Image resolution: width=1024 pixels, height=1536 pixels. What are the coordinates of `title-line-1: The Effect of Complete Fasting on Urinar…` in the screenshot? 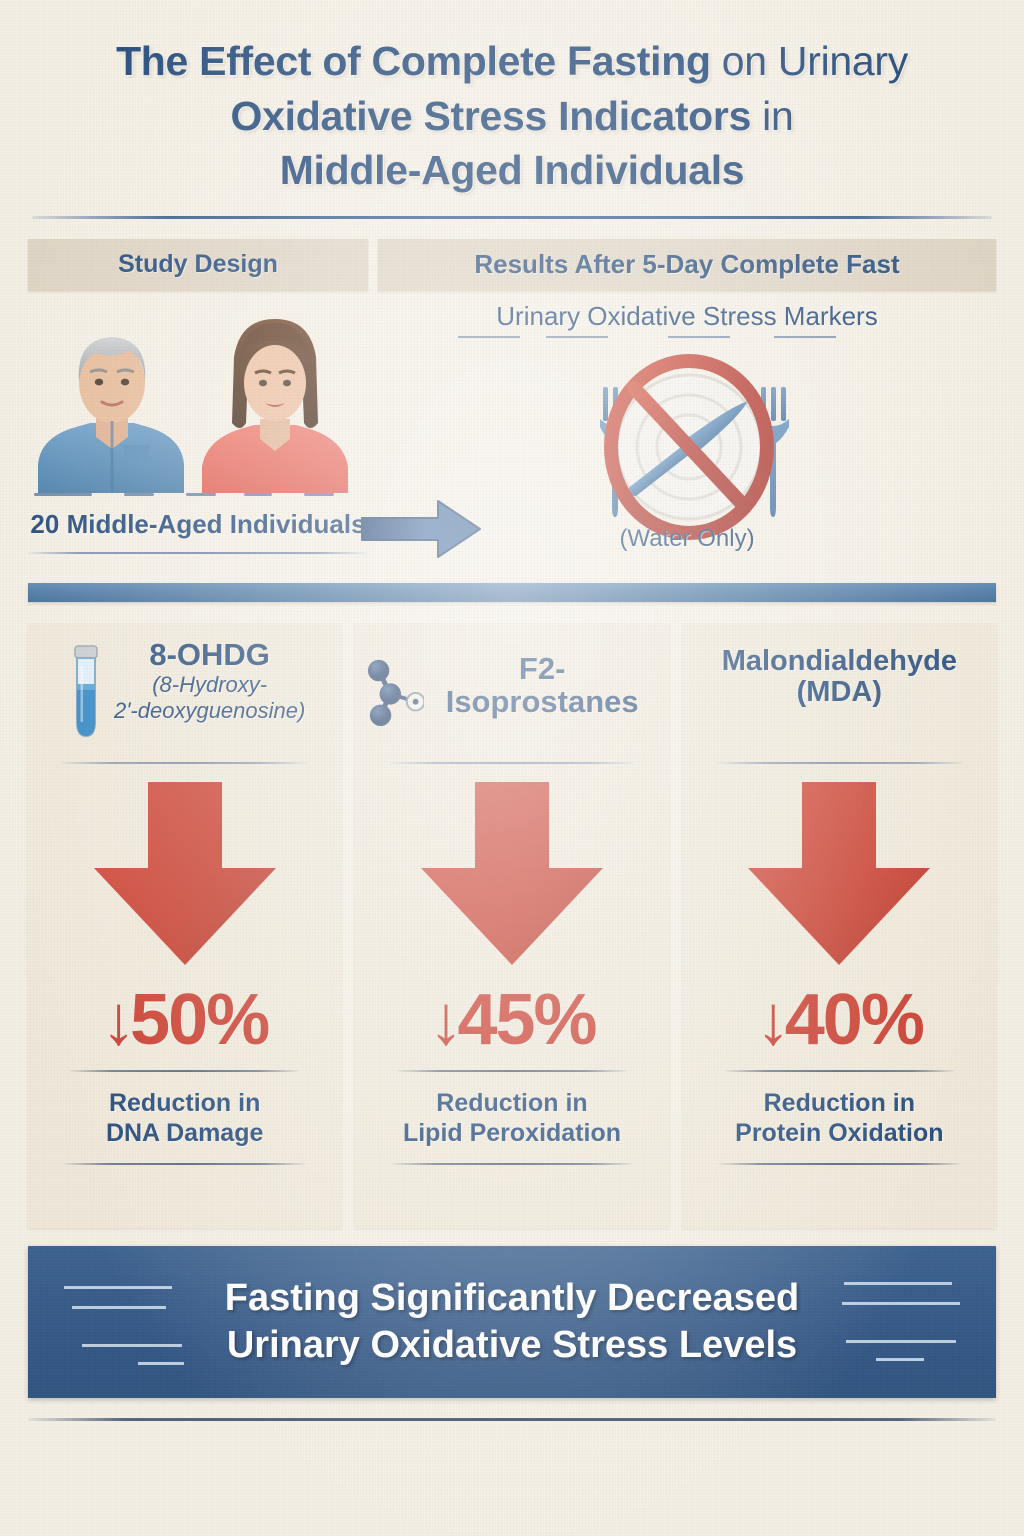 It's located at (512, 61).